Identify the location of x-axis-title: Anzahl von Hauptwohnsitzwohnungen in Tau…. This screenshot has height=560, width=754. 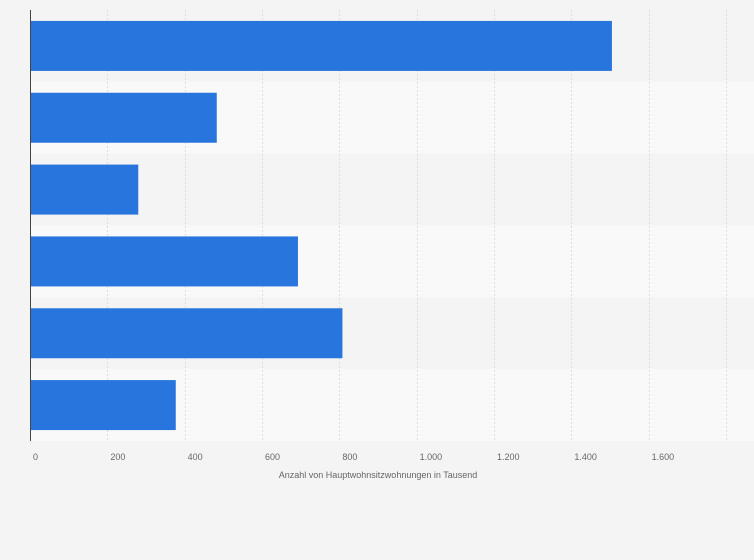
(378, 475).